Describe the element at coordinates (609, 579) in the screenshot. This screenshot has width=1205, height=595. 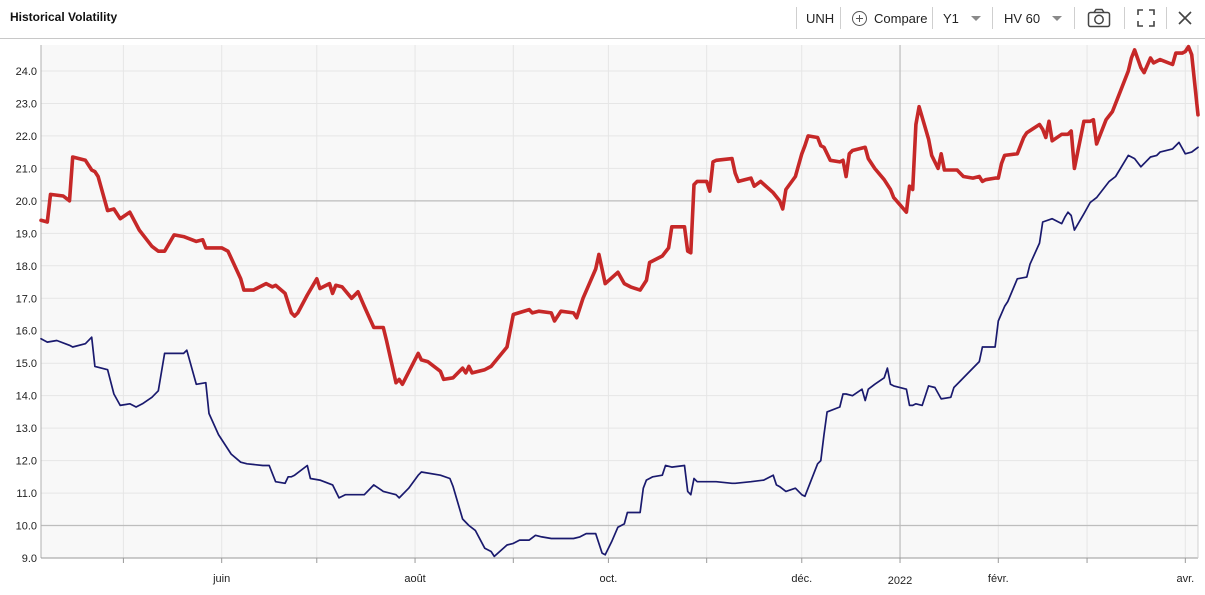
I see `x-tick-label: oct.` at that location.